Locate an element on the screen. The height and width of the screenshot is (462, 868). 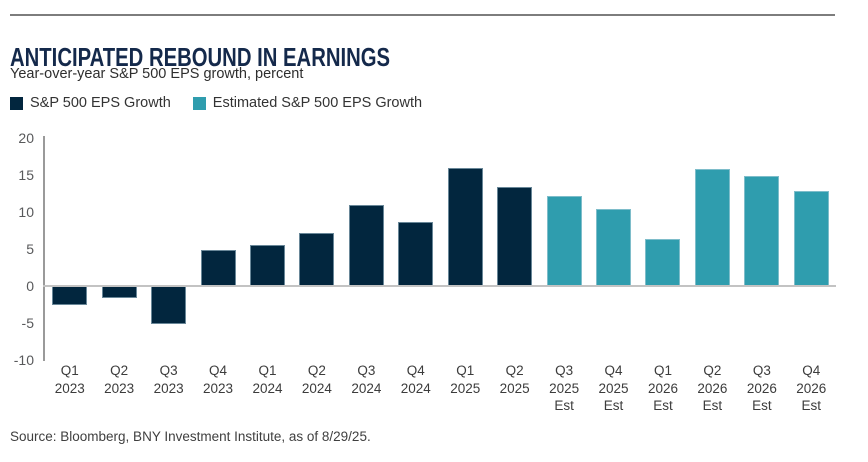
x-label-q3-2026-est: Q3 2026 Est is located at coordinates (761, 388).